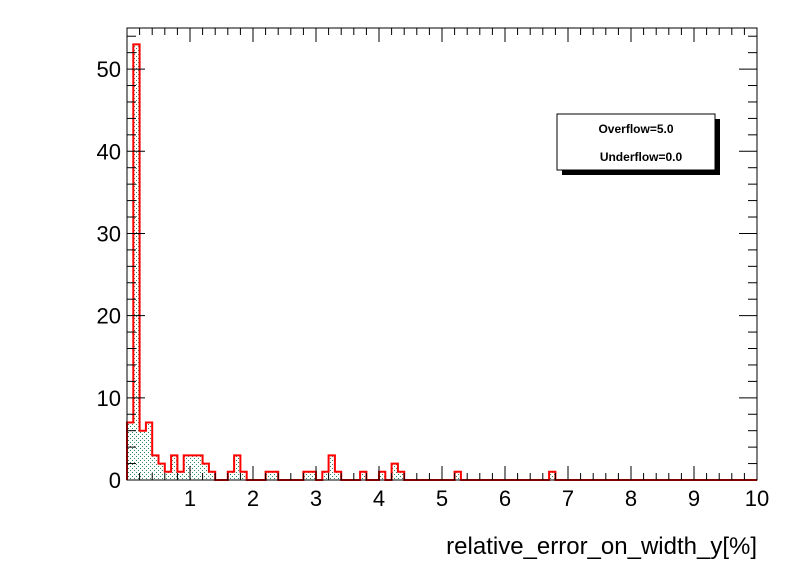  Describe the element at coordinates (505, 498) in the screenshot. I see `x-tick-label: 6` at that location.